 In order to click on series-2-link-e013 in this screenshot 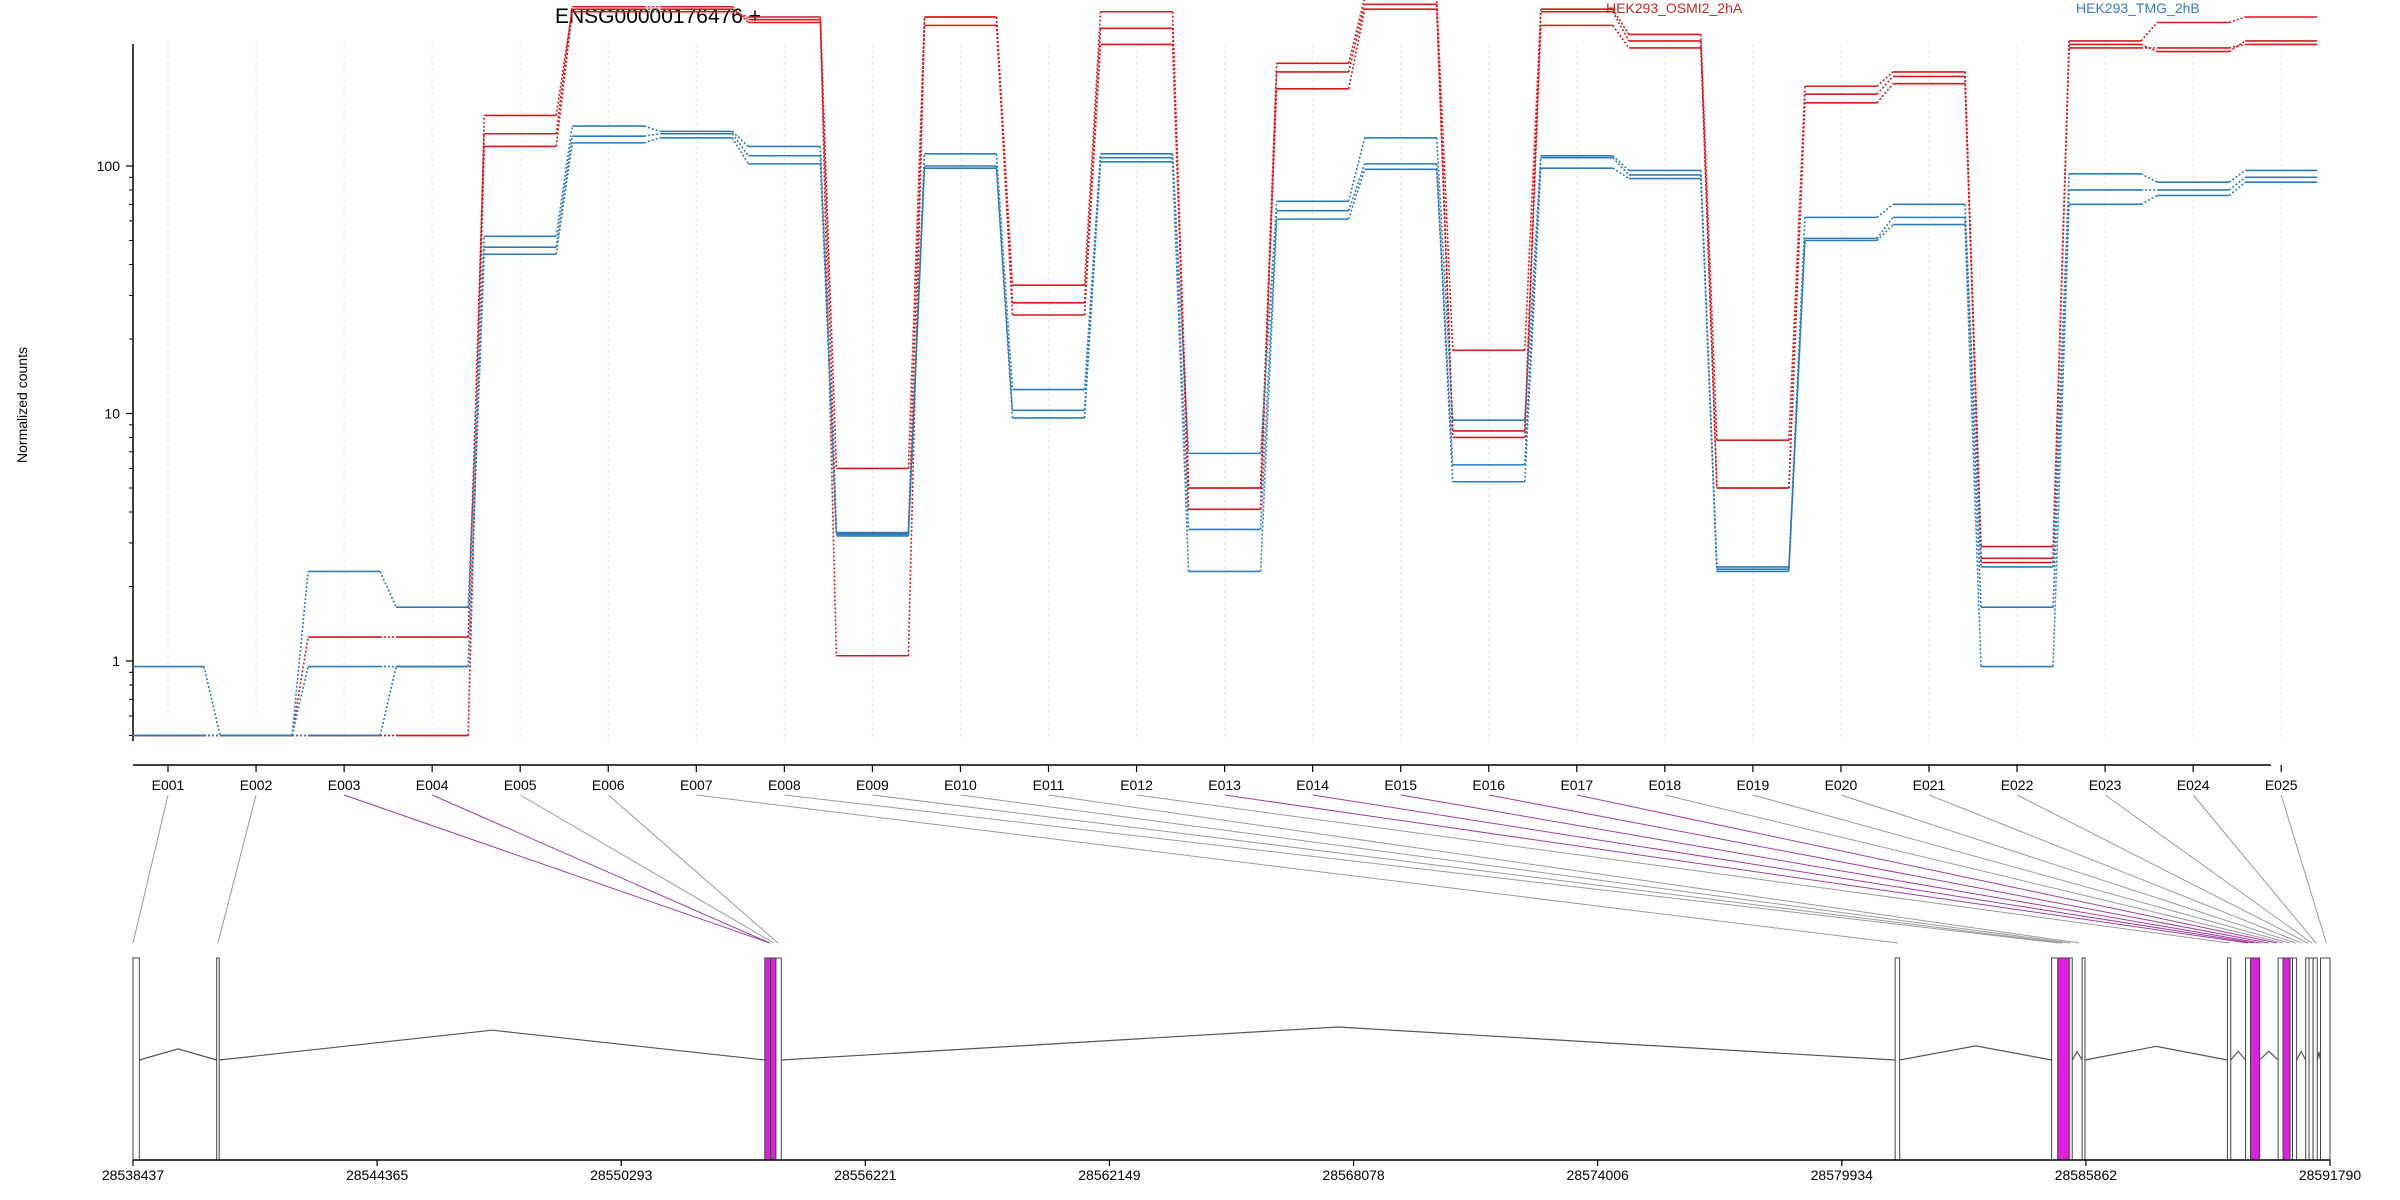, I will do `click(1268, 288)`.